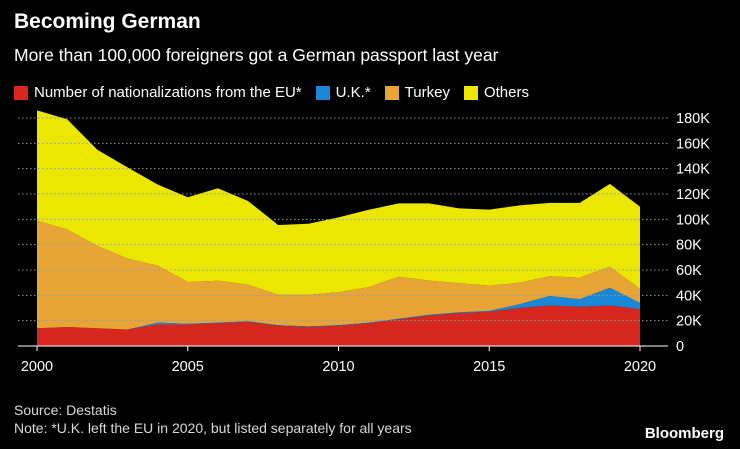 The height and width of the screenshot is (449, 740). Describe the element at coordinates (689, 296) in the screenshot. I see `y-tick-label: 40K` at that location.